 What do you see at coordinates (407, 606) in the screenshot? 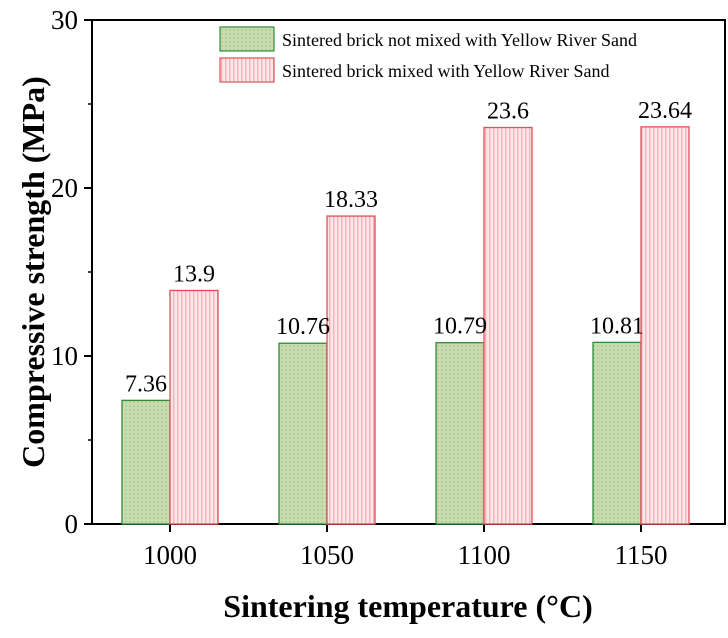
I see `x-axis-title: Sintering temperature (°C)` at bounding box center [407, 606].